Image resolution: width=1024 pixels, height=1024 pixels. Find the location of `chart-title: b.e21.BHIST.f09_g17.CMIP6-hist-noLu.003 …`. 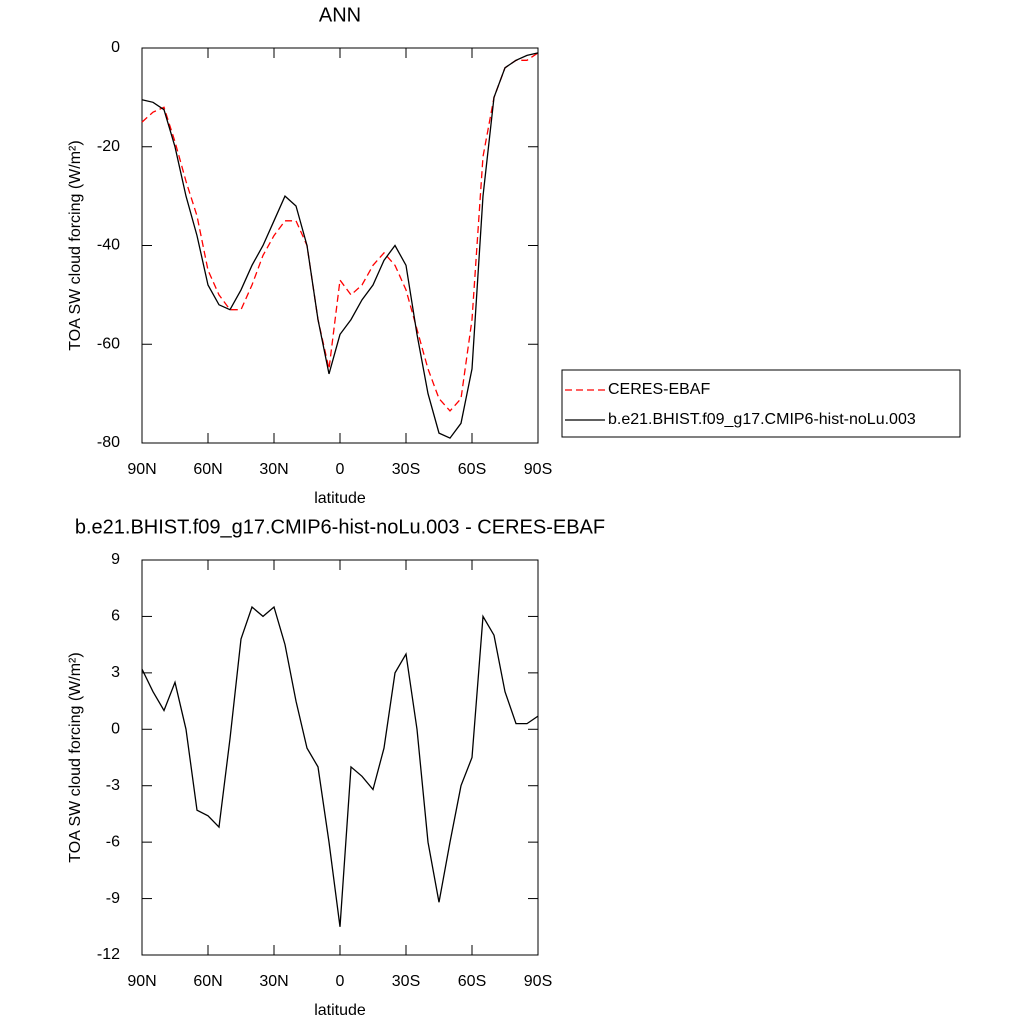

chart-title: b.e21.BHIST.f09_g17.CMIP6-hist-noLu.003 … is located at coordinates (340, 527).